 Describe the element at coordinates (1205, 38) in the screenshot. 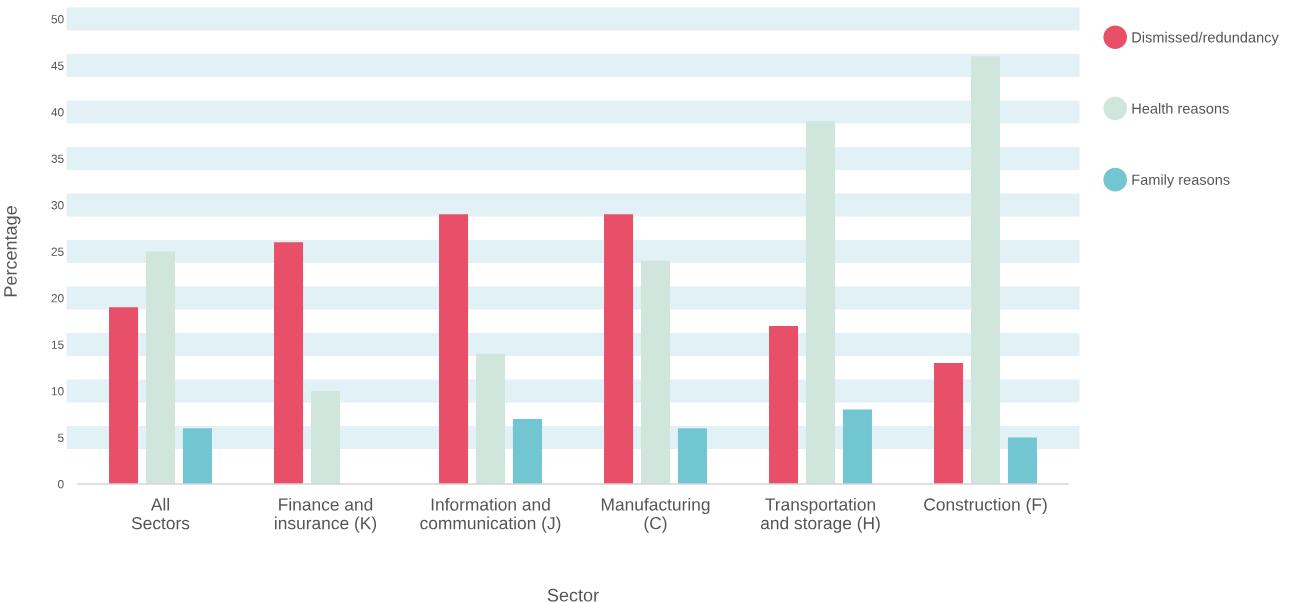

I see `legend-label: Dismissed/redundancy` at that location.